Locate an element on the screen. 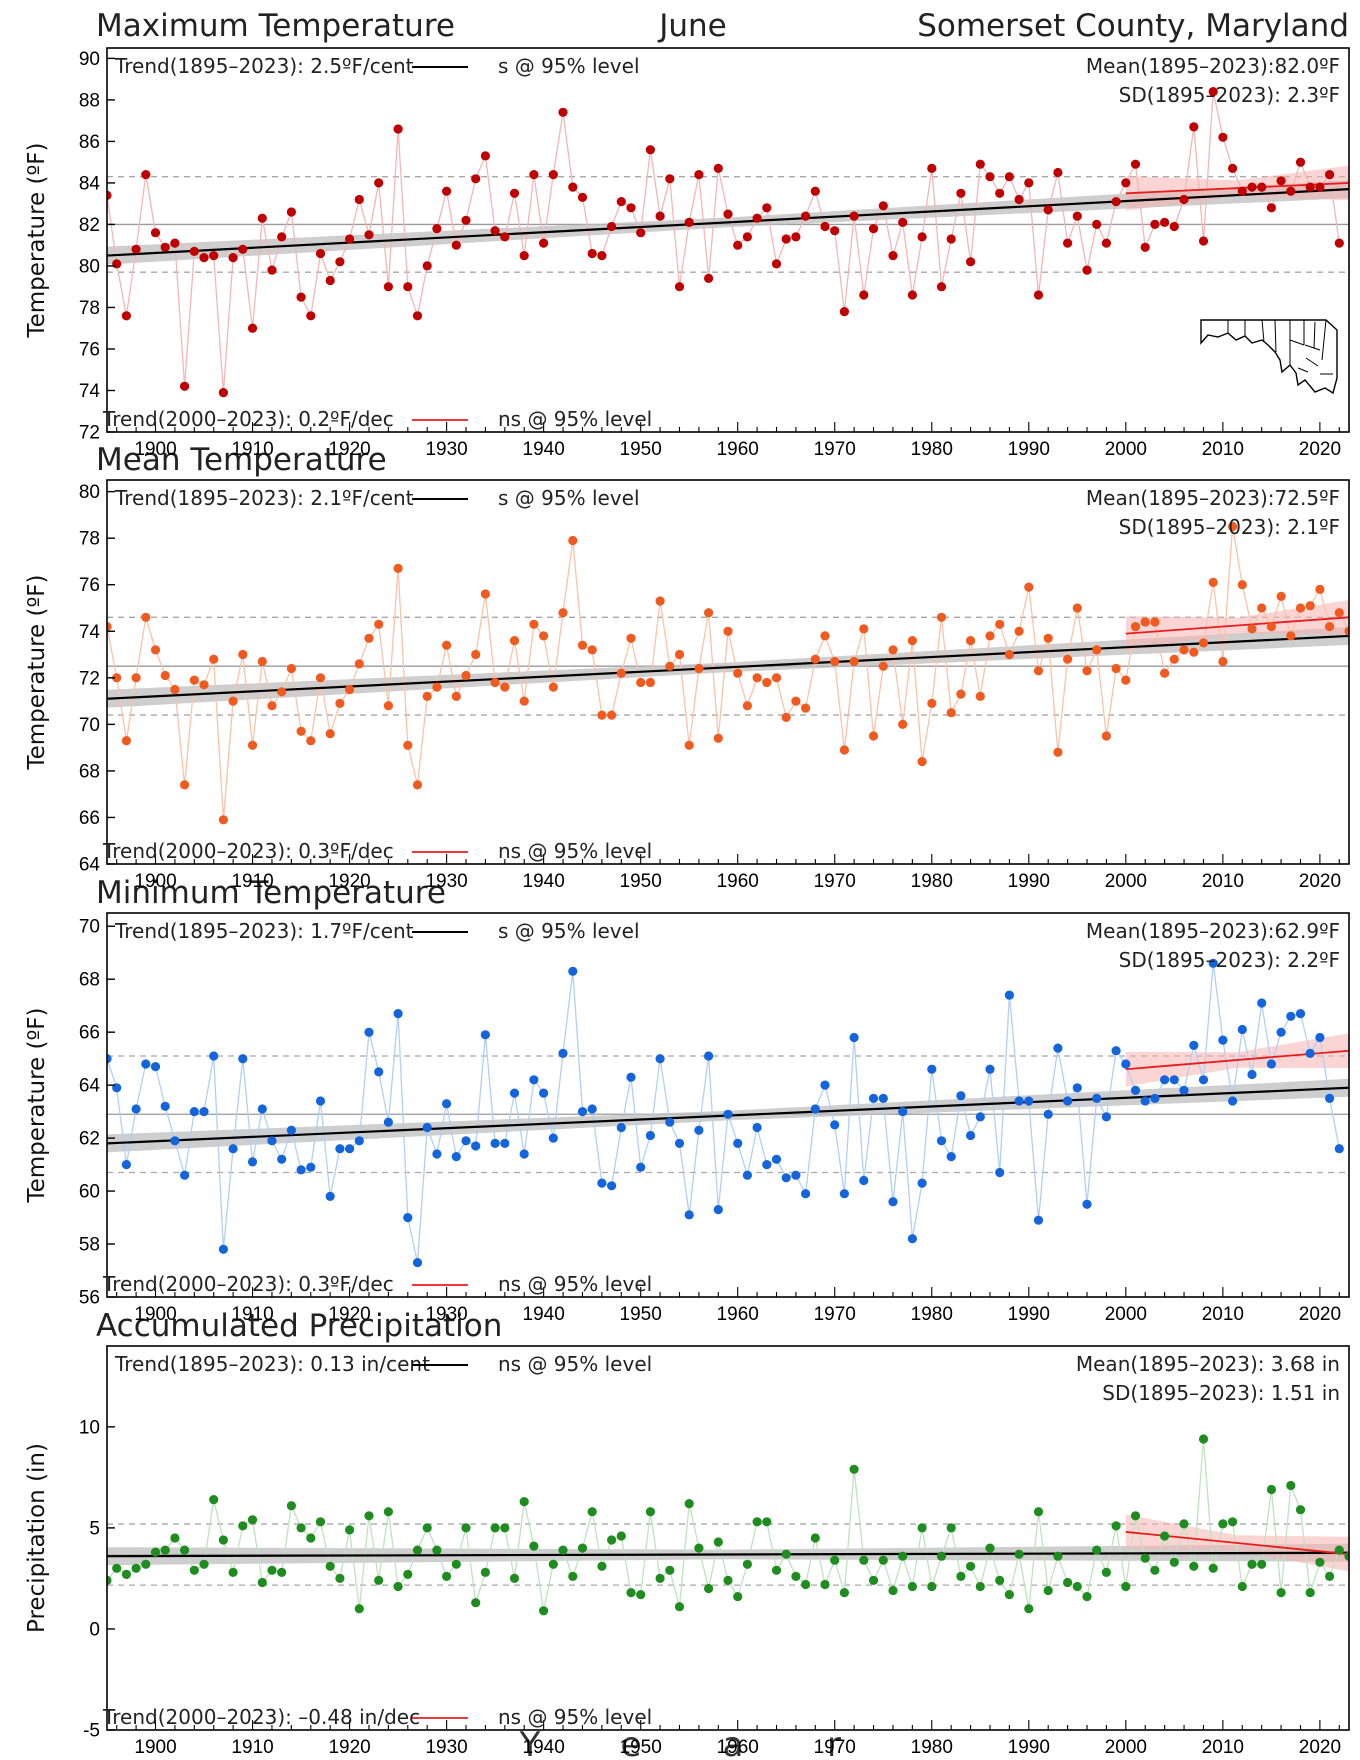 This screenshot has height=1760, width=1360. y-tick-label: 68 is located at coordinates (89, 980).